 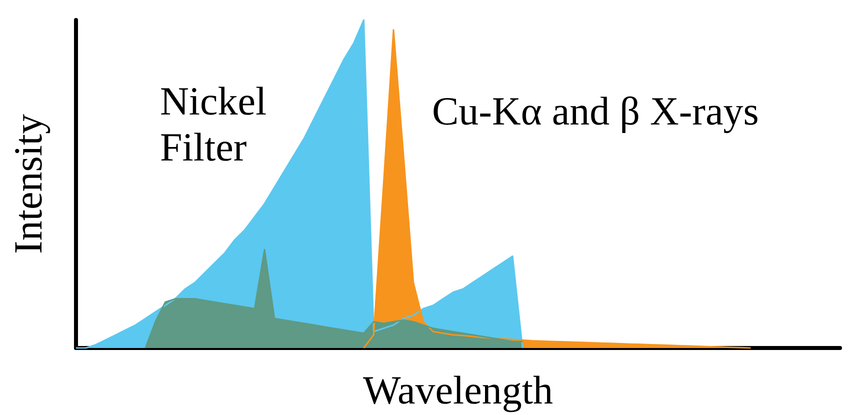 I want to click on annotation: Nickel Filter, so click(x=218, y=124).